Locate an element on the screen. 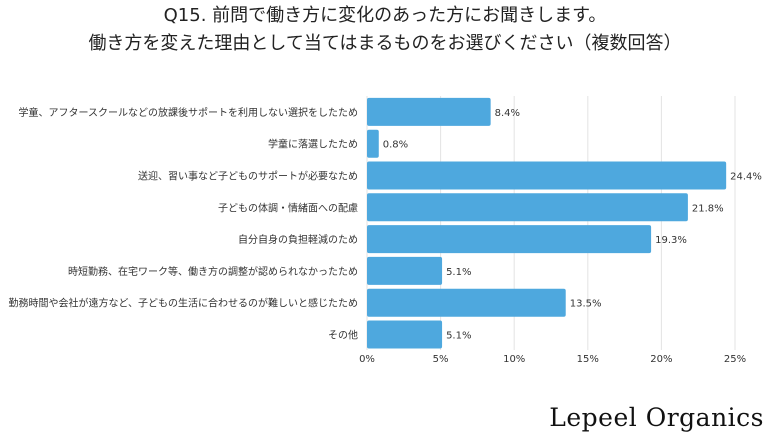 This screenshot has width=770, height=437. category-label: 時短勤務、在宅ワーク等、働き方の調整が認められなかったため is located at coordinates (213, 271).